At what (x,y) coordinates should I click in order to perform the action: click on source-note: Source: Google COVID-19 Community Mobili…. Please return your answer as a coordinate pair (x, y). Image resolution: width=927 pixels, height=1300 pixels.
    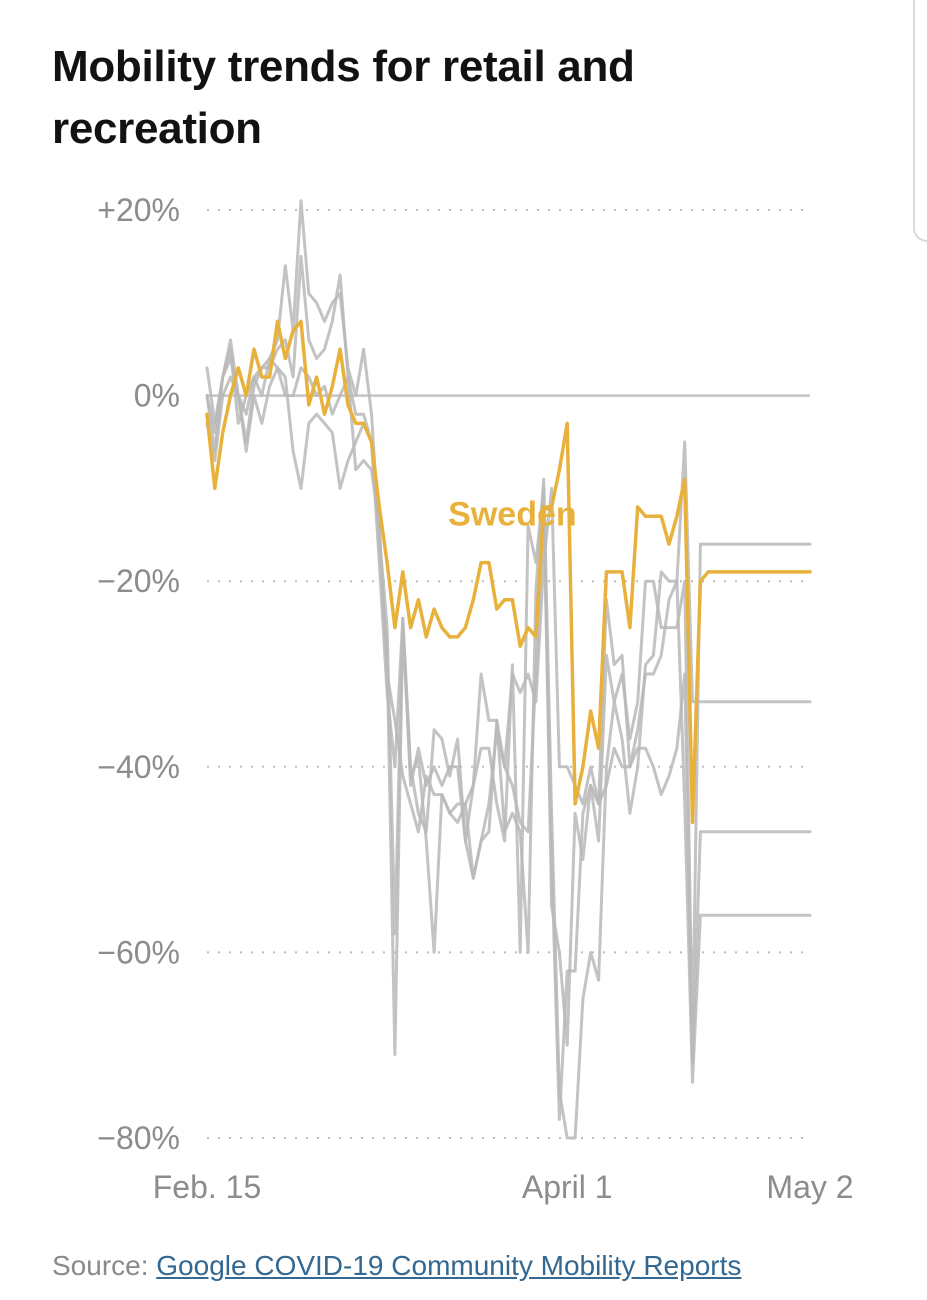
    Looking at the image, I should click on (396, 1266).